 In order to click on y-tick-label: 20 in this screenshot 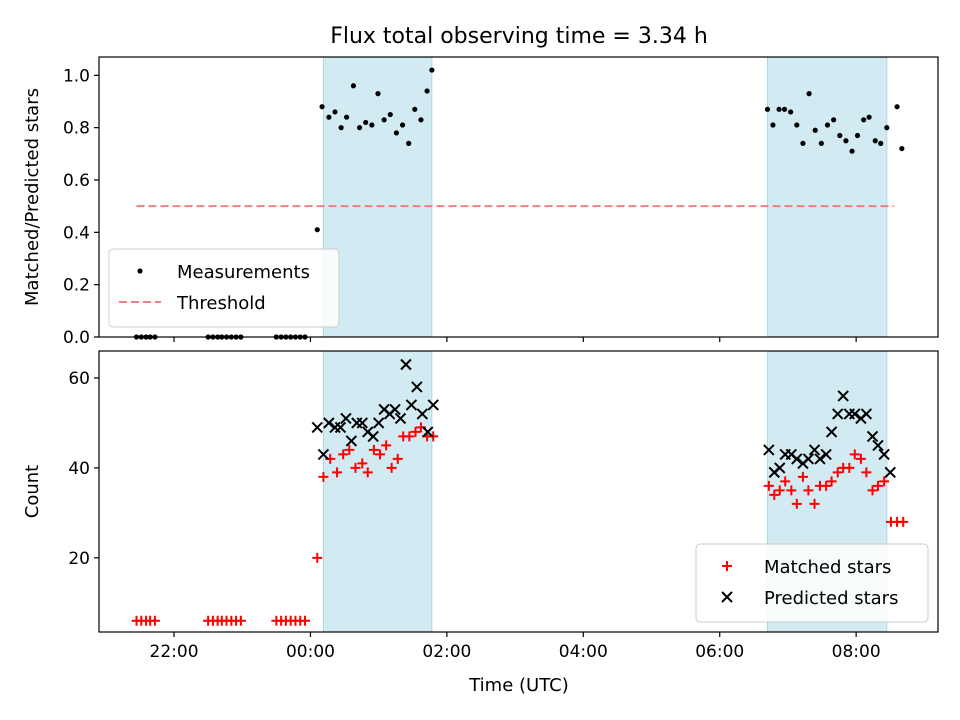, I will do `click(79, 559)`.